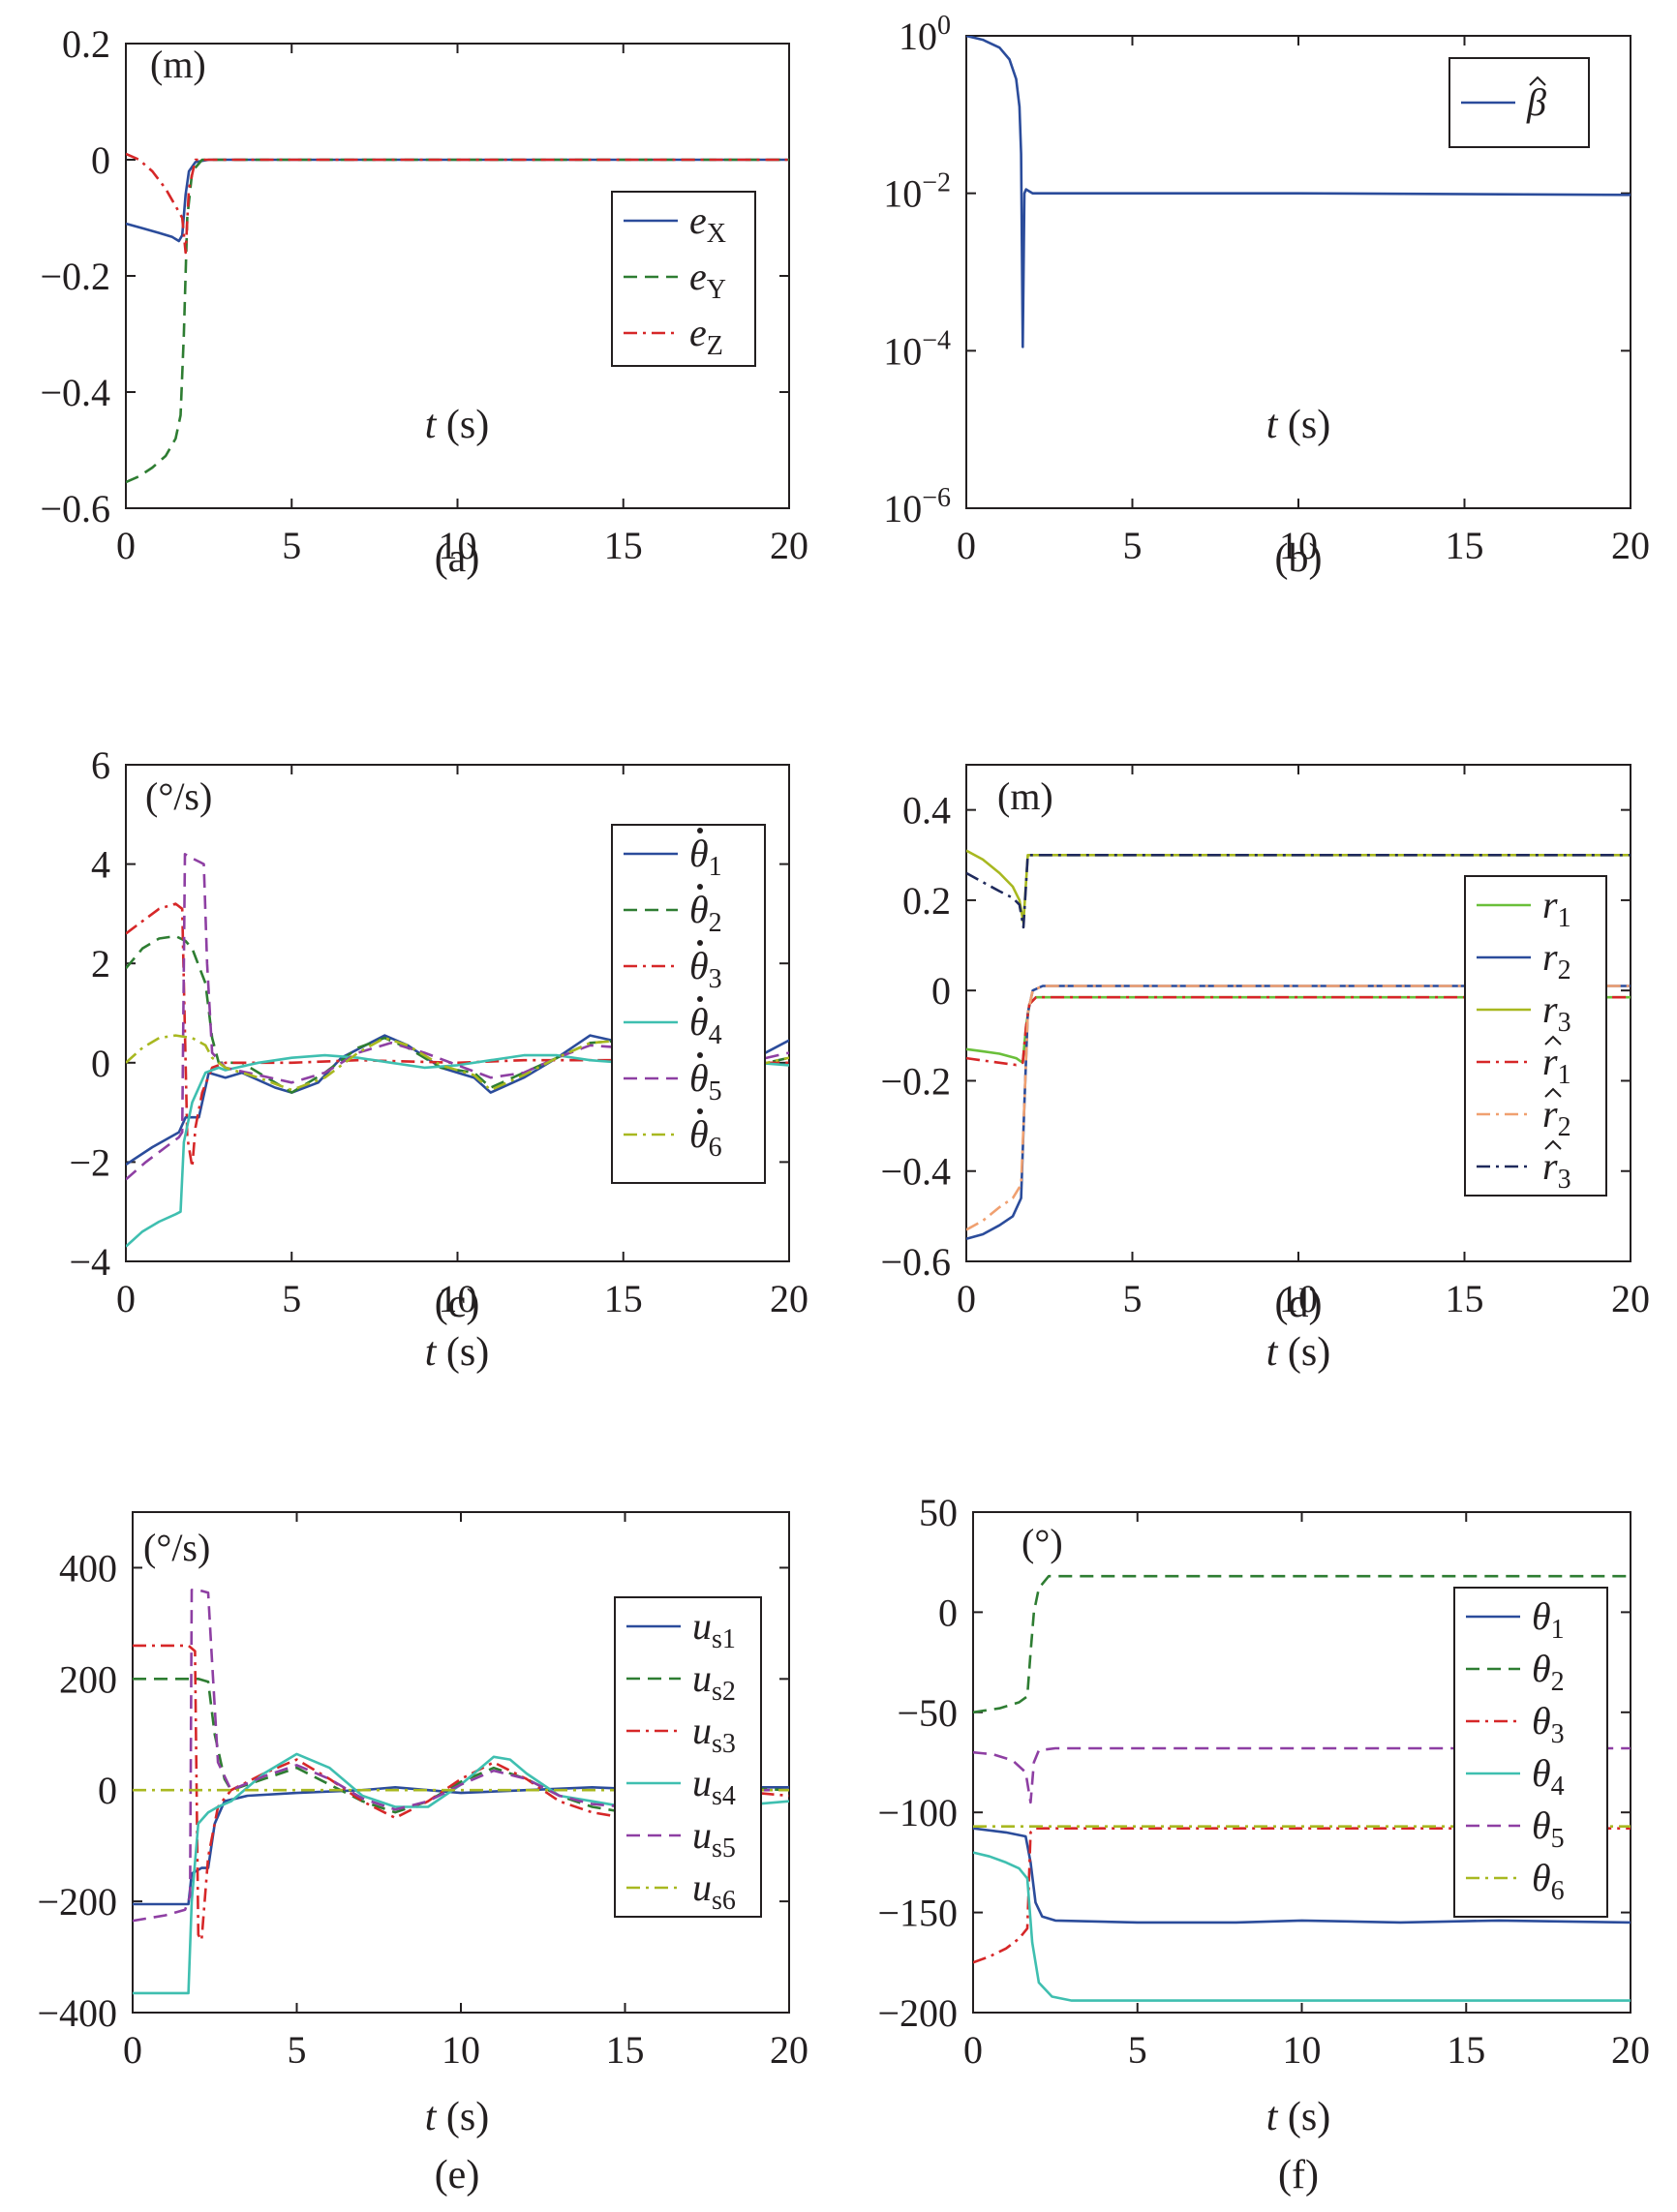  What do you see at coordinates (705, 857) in the screenshot?
I see `legend-label-theta_dot_1: θ1` at bounding box center [705, 857].